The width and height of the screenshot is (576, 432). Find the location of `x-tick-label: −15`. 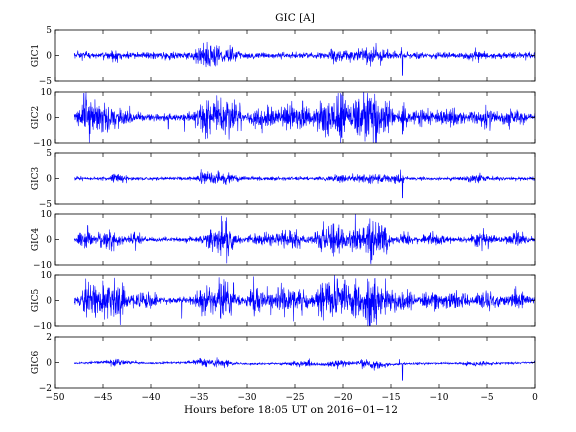

x-tick-label: −15 is located at coordinates (391, 398).